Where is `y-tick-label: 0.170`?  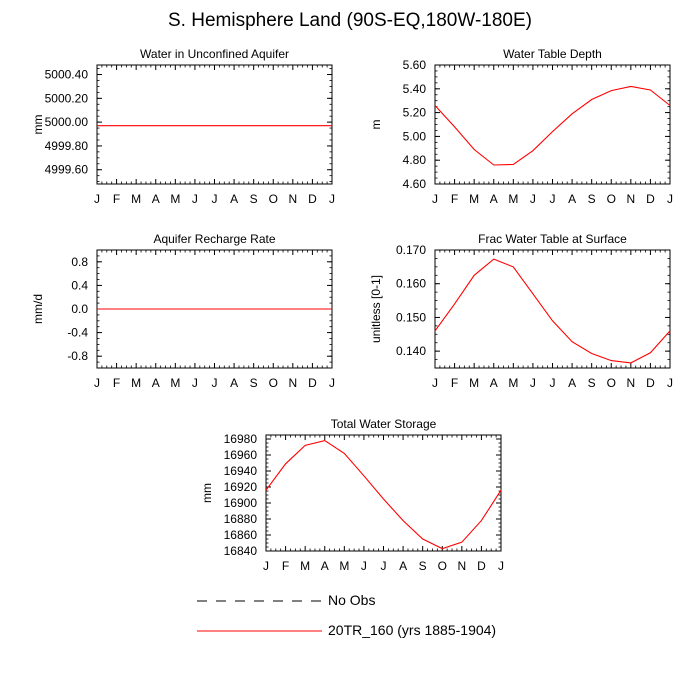 y-tick-label: 0.170 is located at coordinates (411, 250).